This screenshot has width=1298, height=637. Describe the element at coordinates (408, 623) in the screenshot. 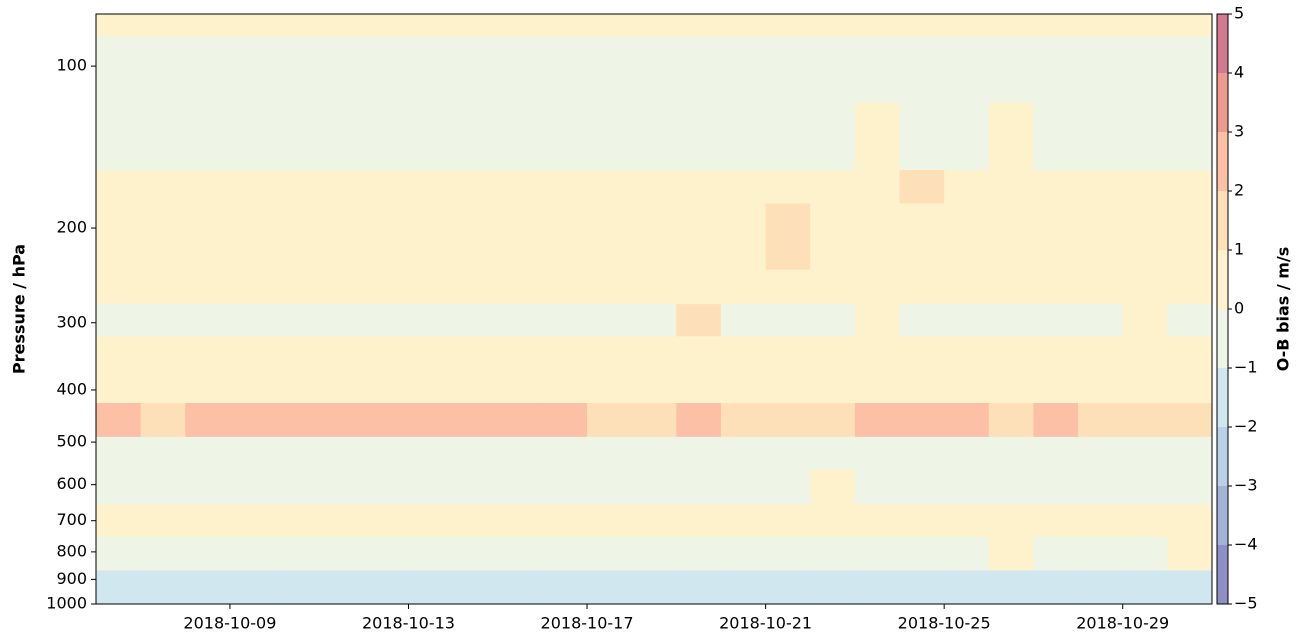

I see `x-tick-label: 2018-10-13` at that location.